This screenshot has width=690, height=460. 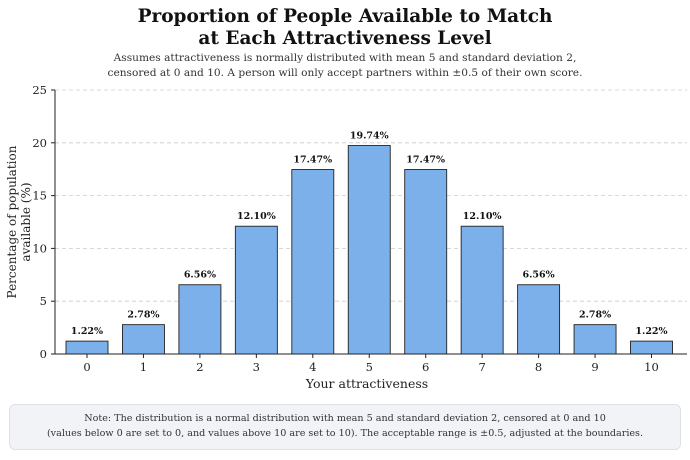 What do you see at coordinates (39, 248) in the screenshot?
I see `y-tick-label: 10` at bounding box center [39, 248].